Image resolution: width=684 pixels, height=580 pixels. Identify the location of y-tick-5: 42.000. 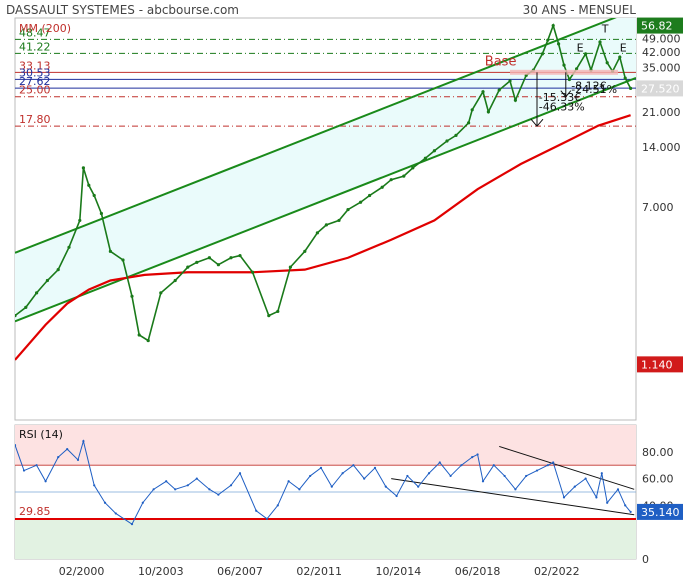
(661, 52).